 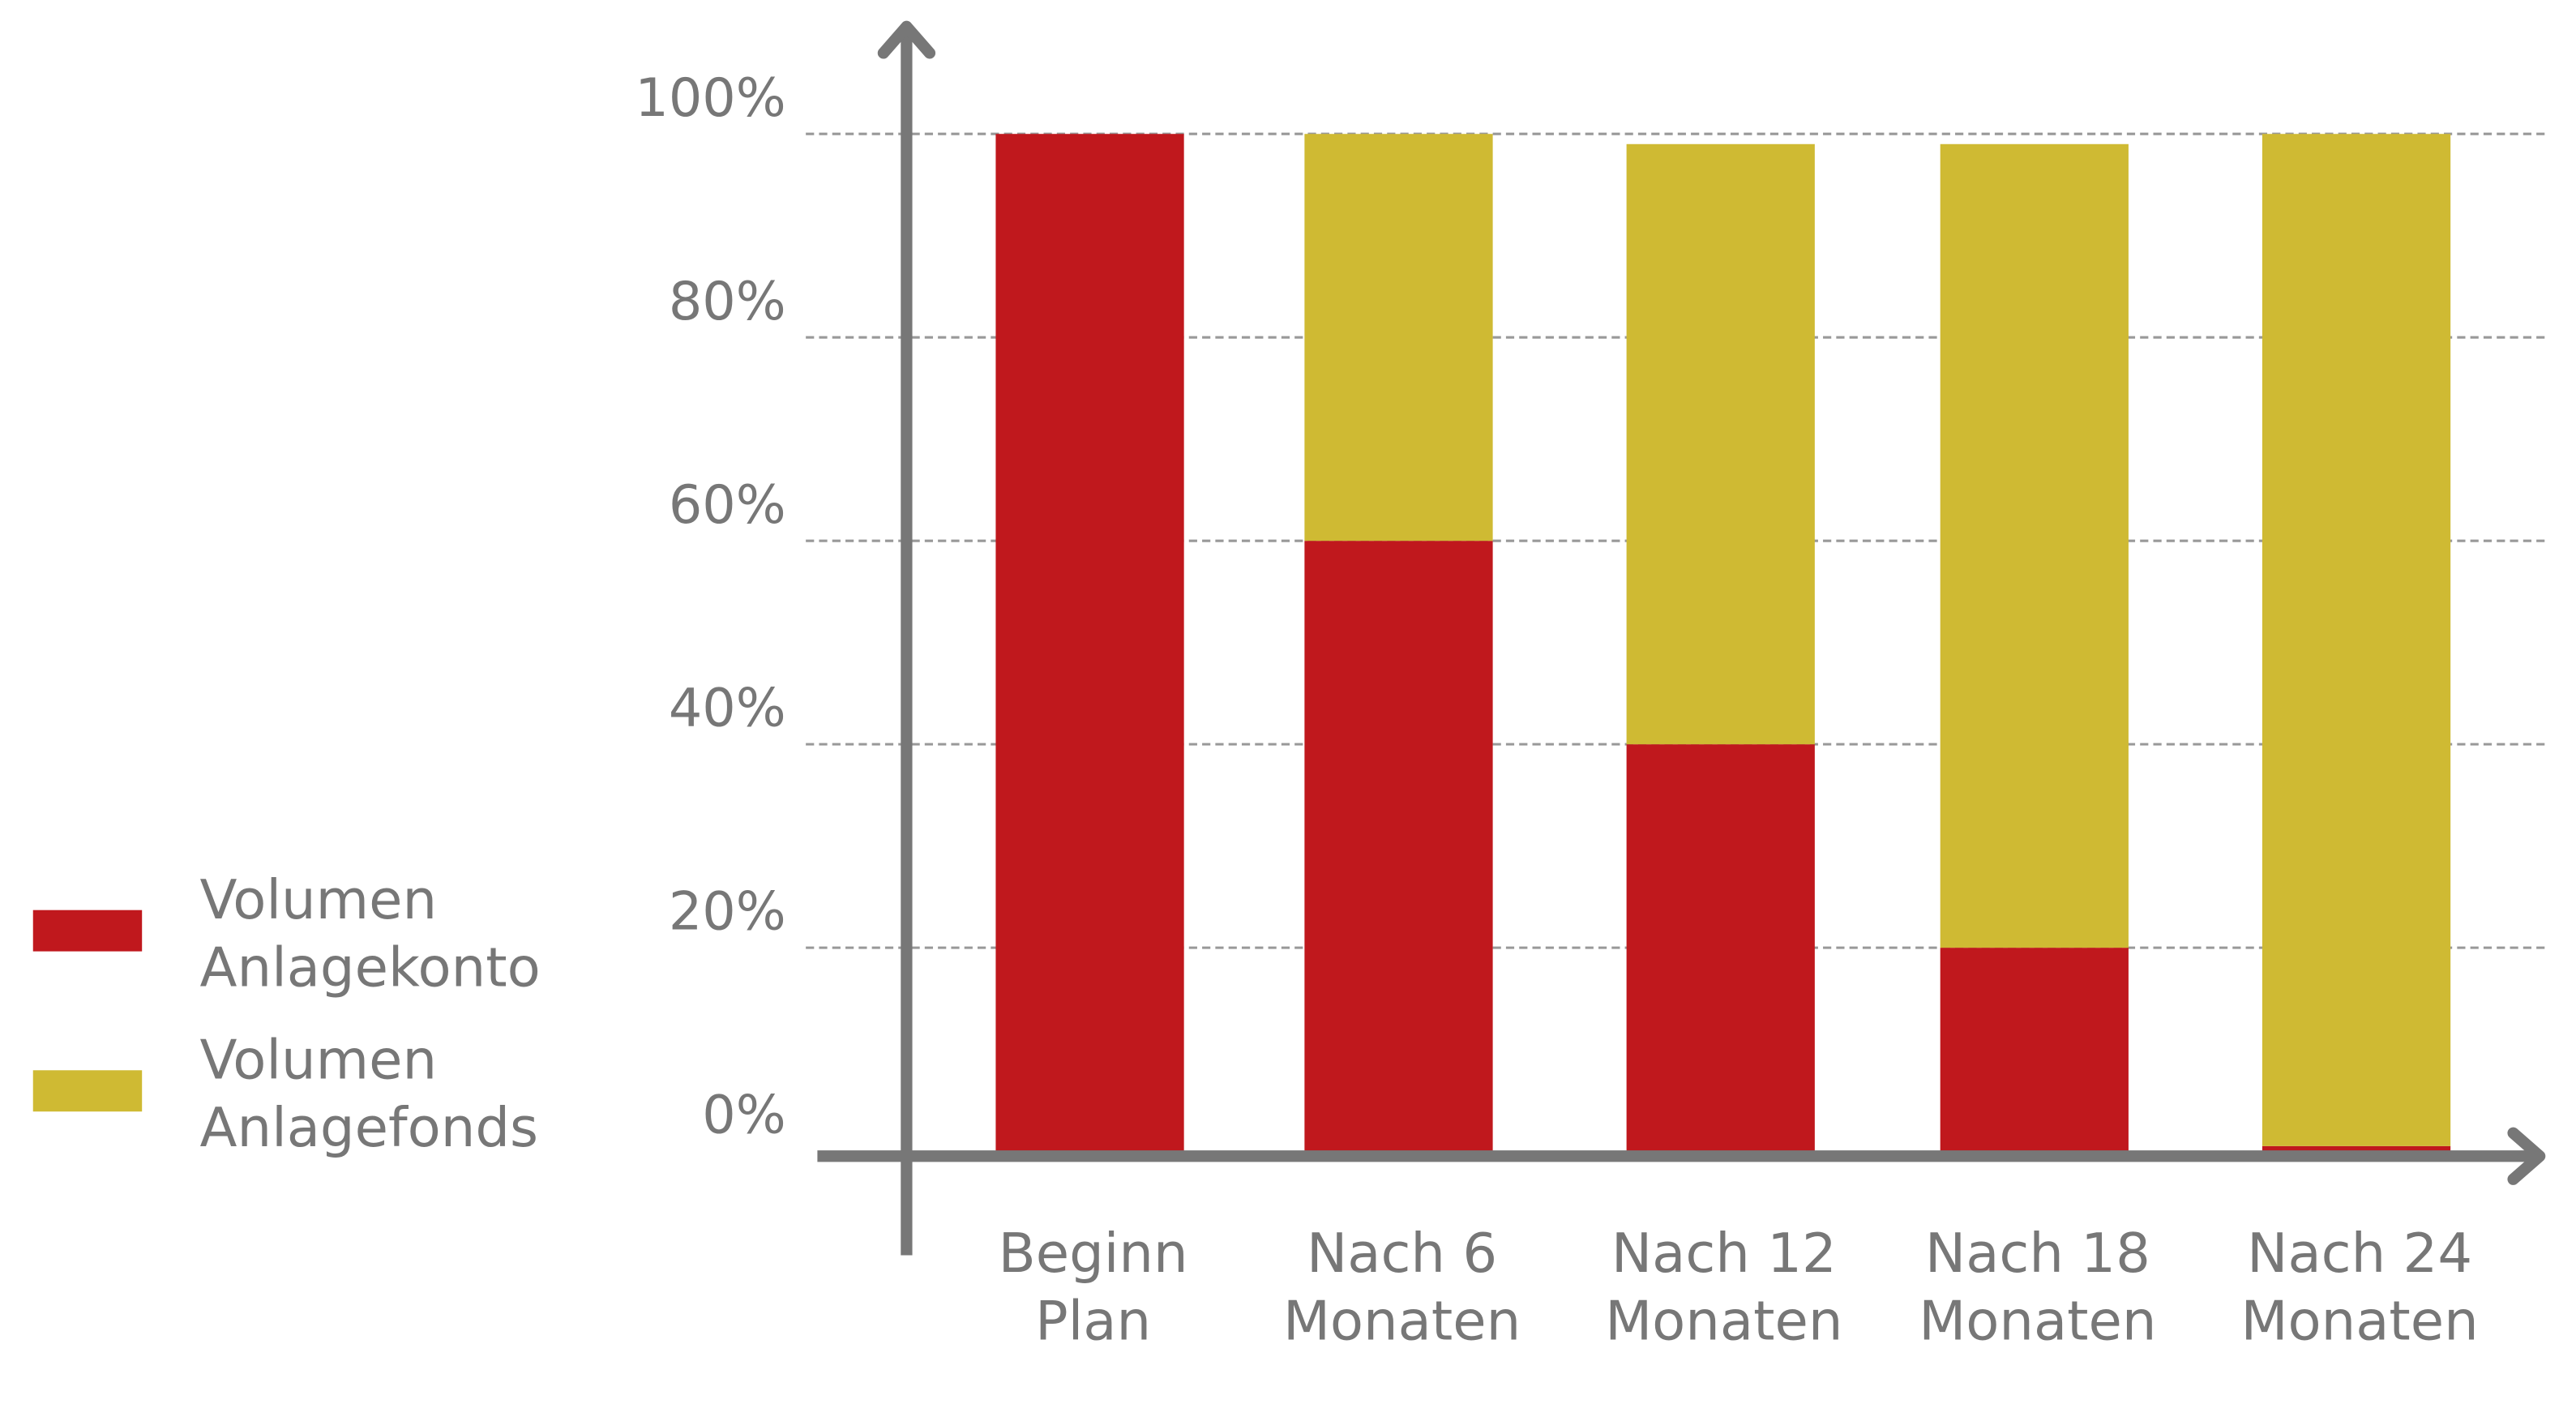 What do you see at coordinates (368, 1127) in the screenshot?
I see `legend-label: Anlagefonds` at bounding box center [368, 1127].